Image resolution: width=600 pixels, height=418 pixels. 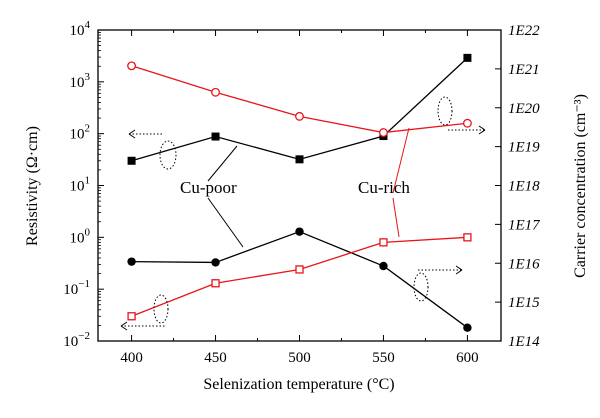 I want to click on y-right-tick-label: 1E19, so click(x=524, y=148).